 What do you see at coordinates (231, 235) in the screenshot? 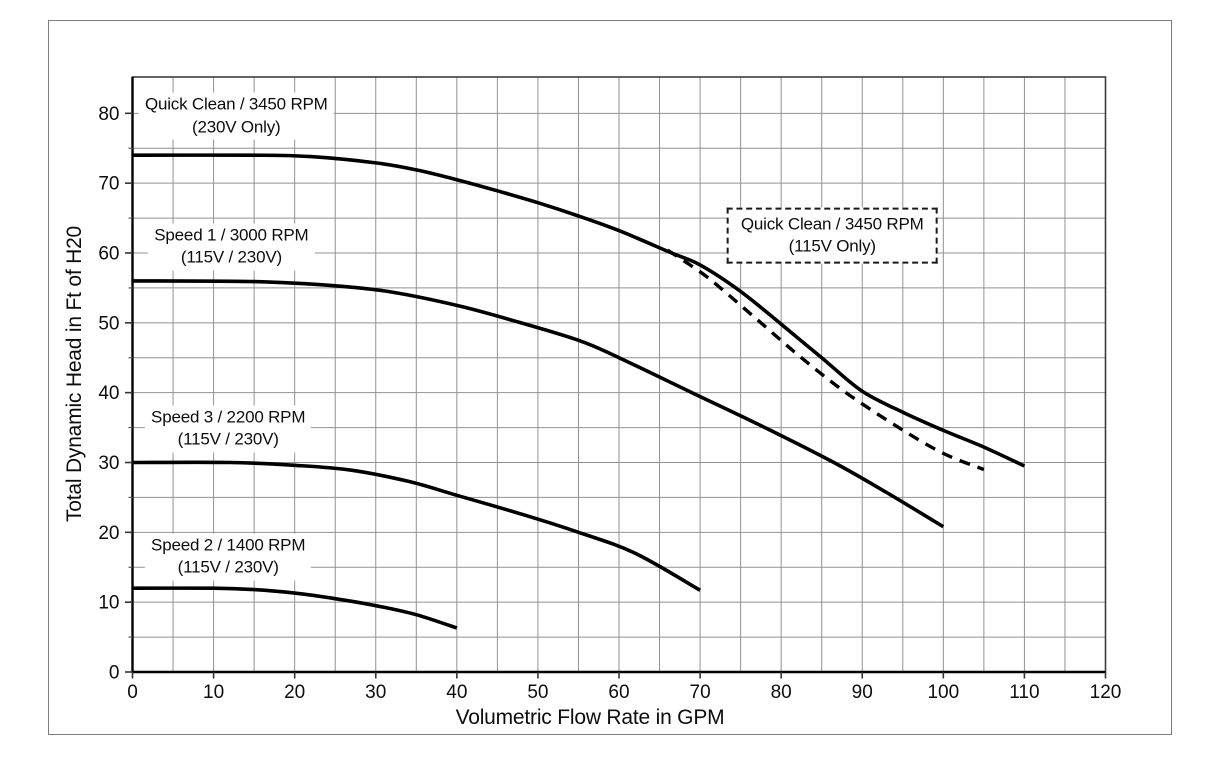
I see `curve-label-text: Speed 1 / 3000 RPM` at bounding box center [231, 235].